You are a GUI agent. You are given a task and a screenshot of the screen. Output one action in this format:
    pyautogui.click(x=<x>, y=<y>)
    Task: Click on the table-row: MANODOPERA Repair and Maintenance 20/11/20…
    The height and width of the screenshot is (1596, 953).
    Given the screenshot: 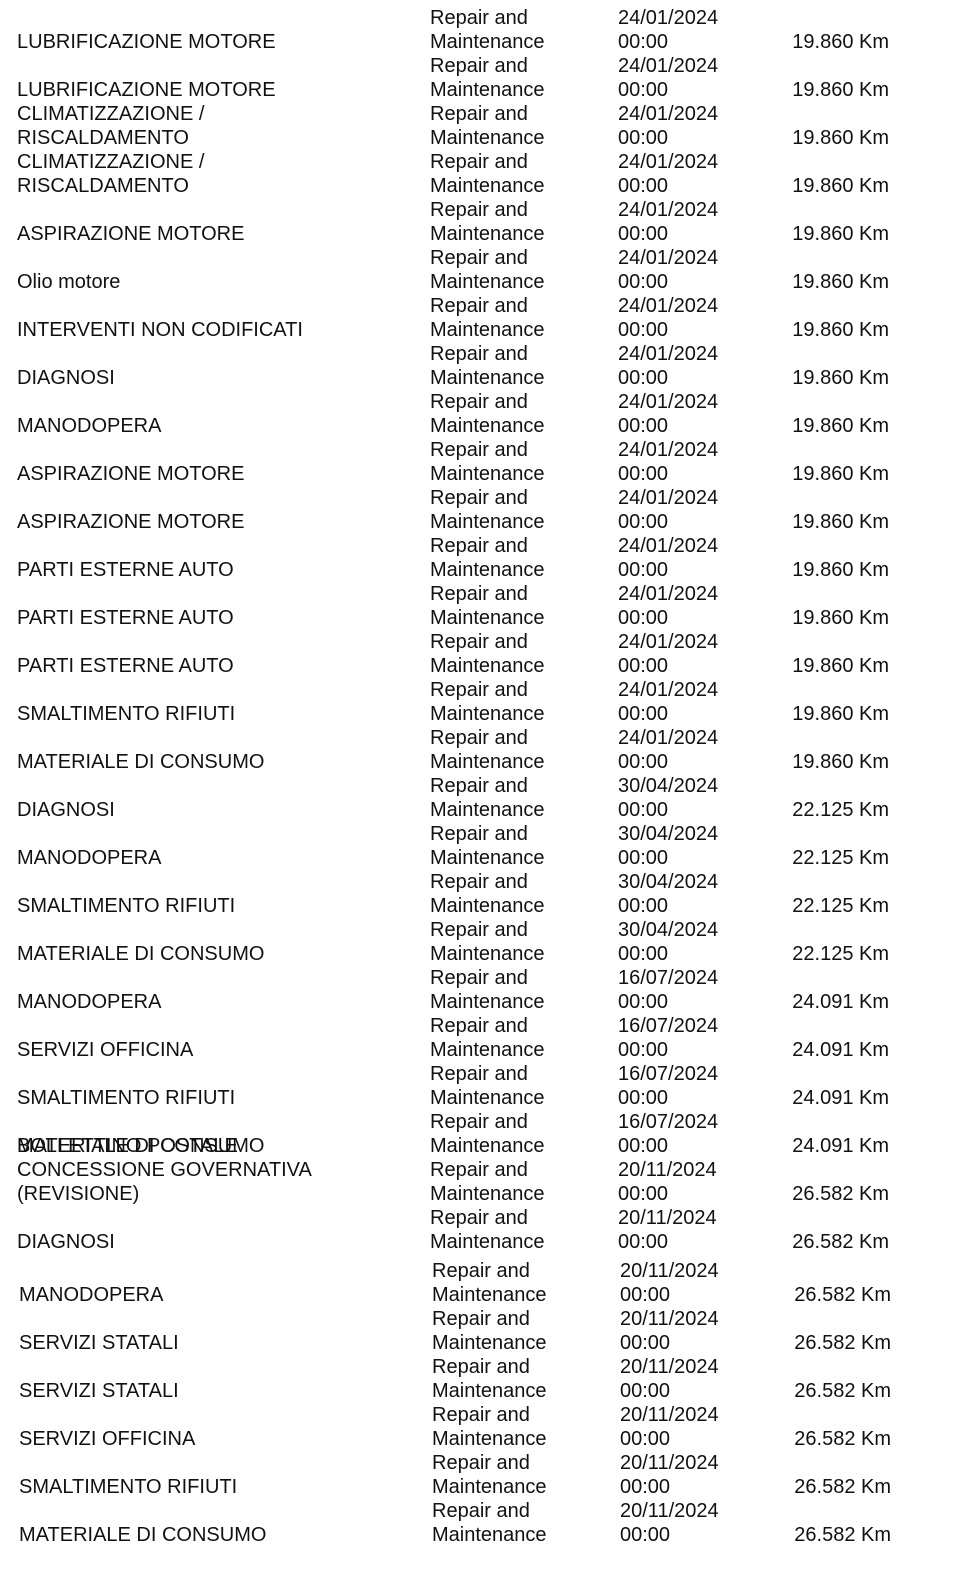 What is the action you would take?
    pyautogui.click(x=477, y=1283)
    